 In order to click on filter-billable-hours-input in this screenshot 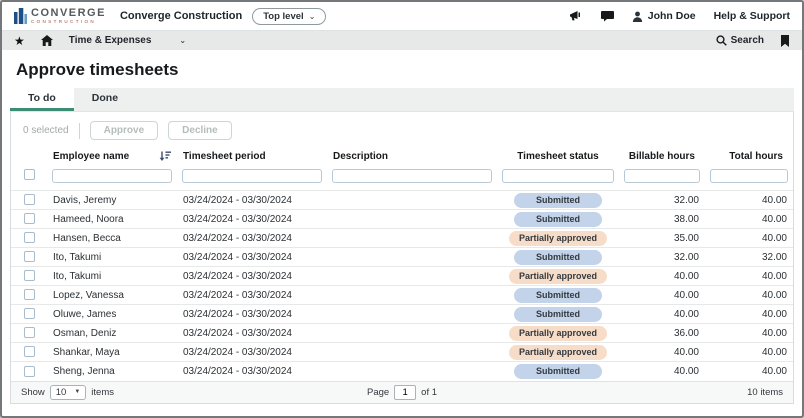, I will do `click(662, 176)`.